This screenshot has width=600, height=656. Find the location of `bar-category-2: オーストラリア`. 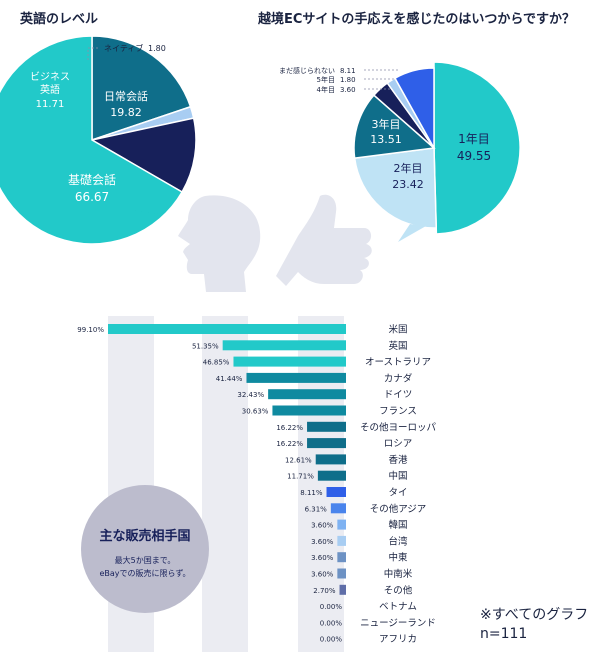

bar-category-2: オーストラリア is located at coordinates (398, 362).